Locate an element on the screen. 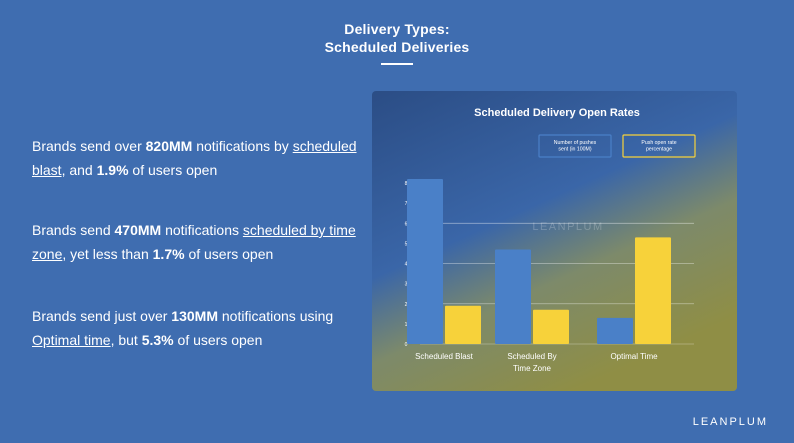  statement-text: , yet less than is located at coordinates (107, 254).